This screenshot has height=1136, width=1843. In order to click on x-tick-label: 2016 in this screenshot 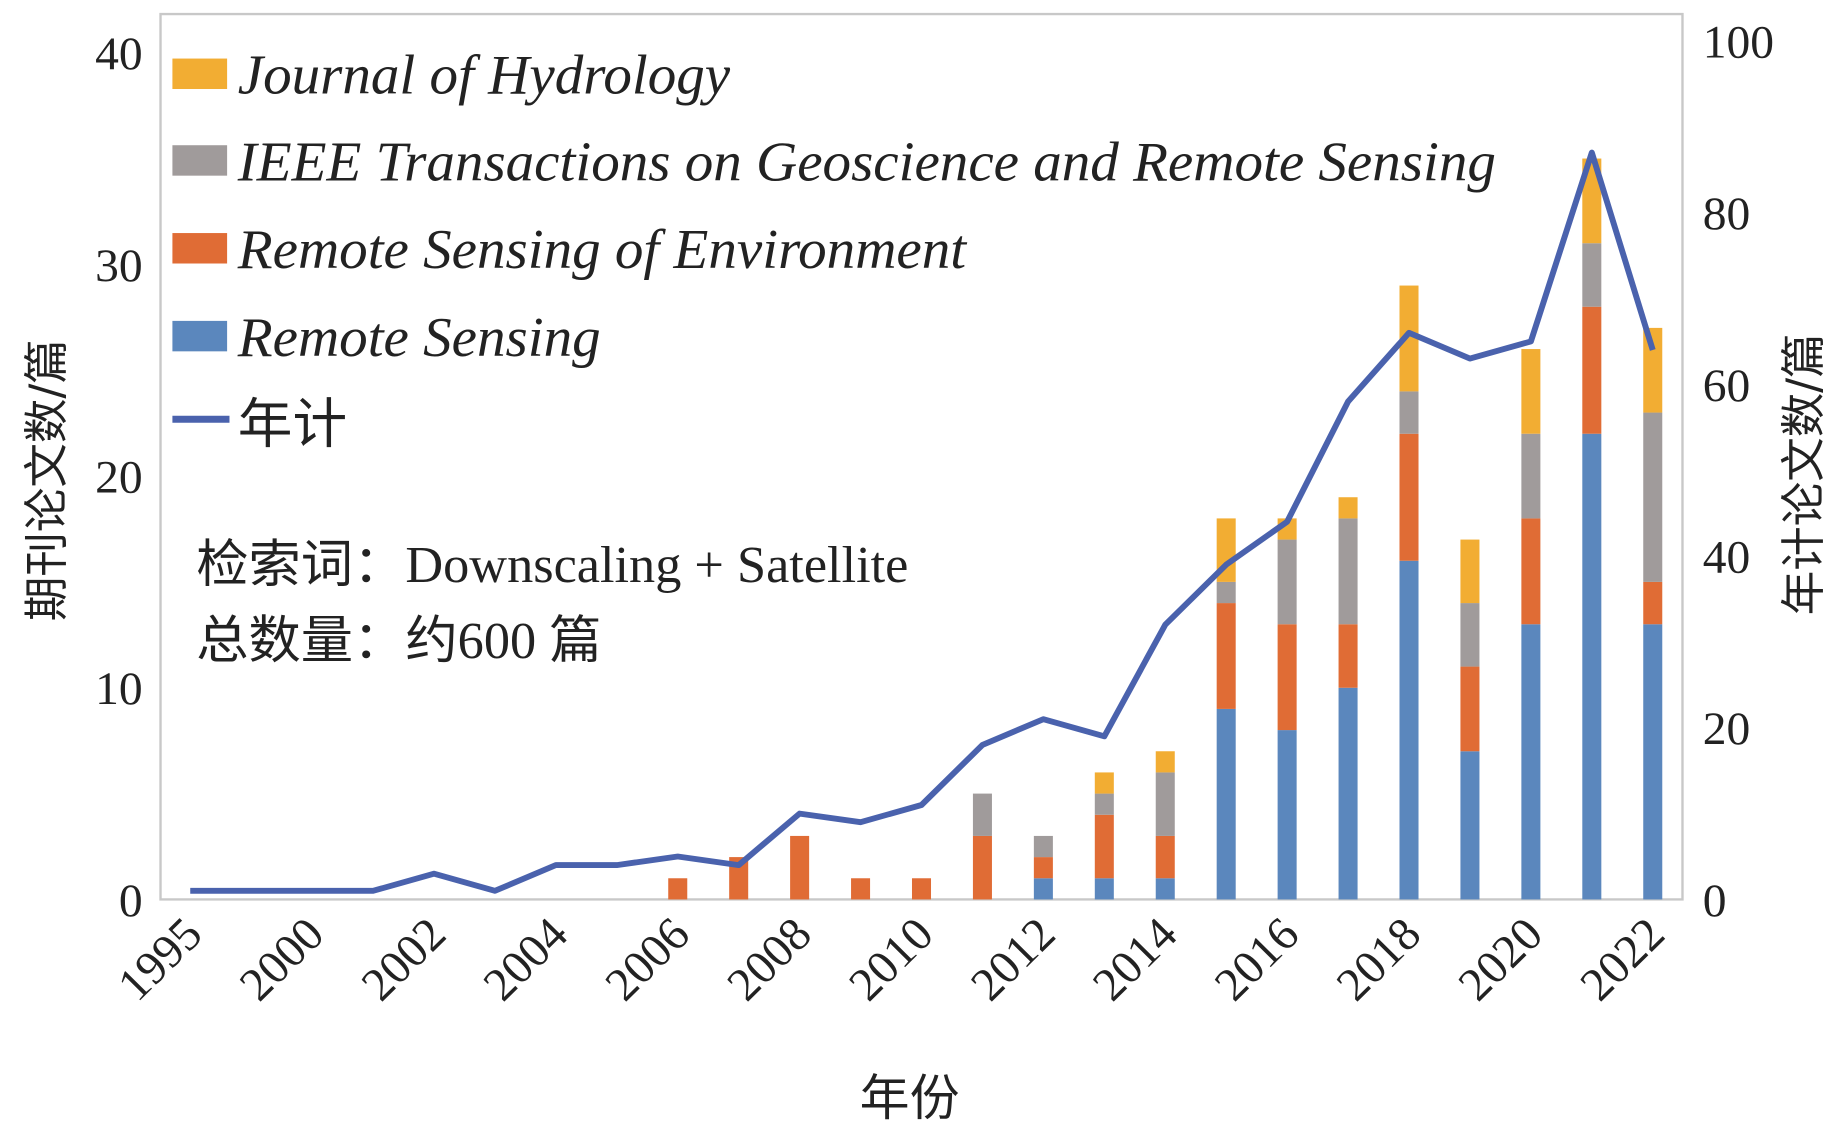, I will do `click(1257, 959)`.